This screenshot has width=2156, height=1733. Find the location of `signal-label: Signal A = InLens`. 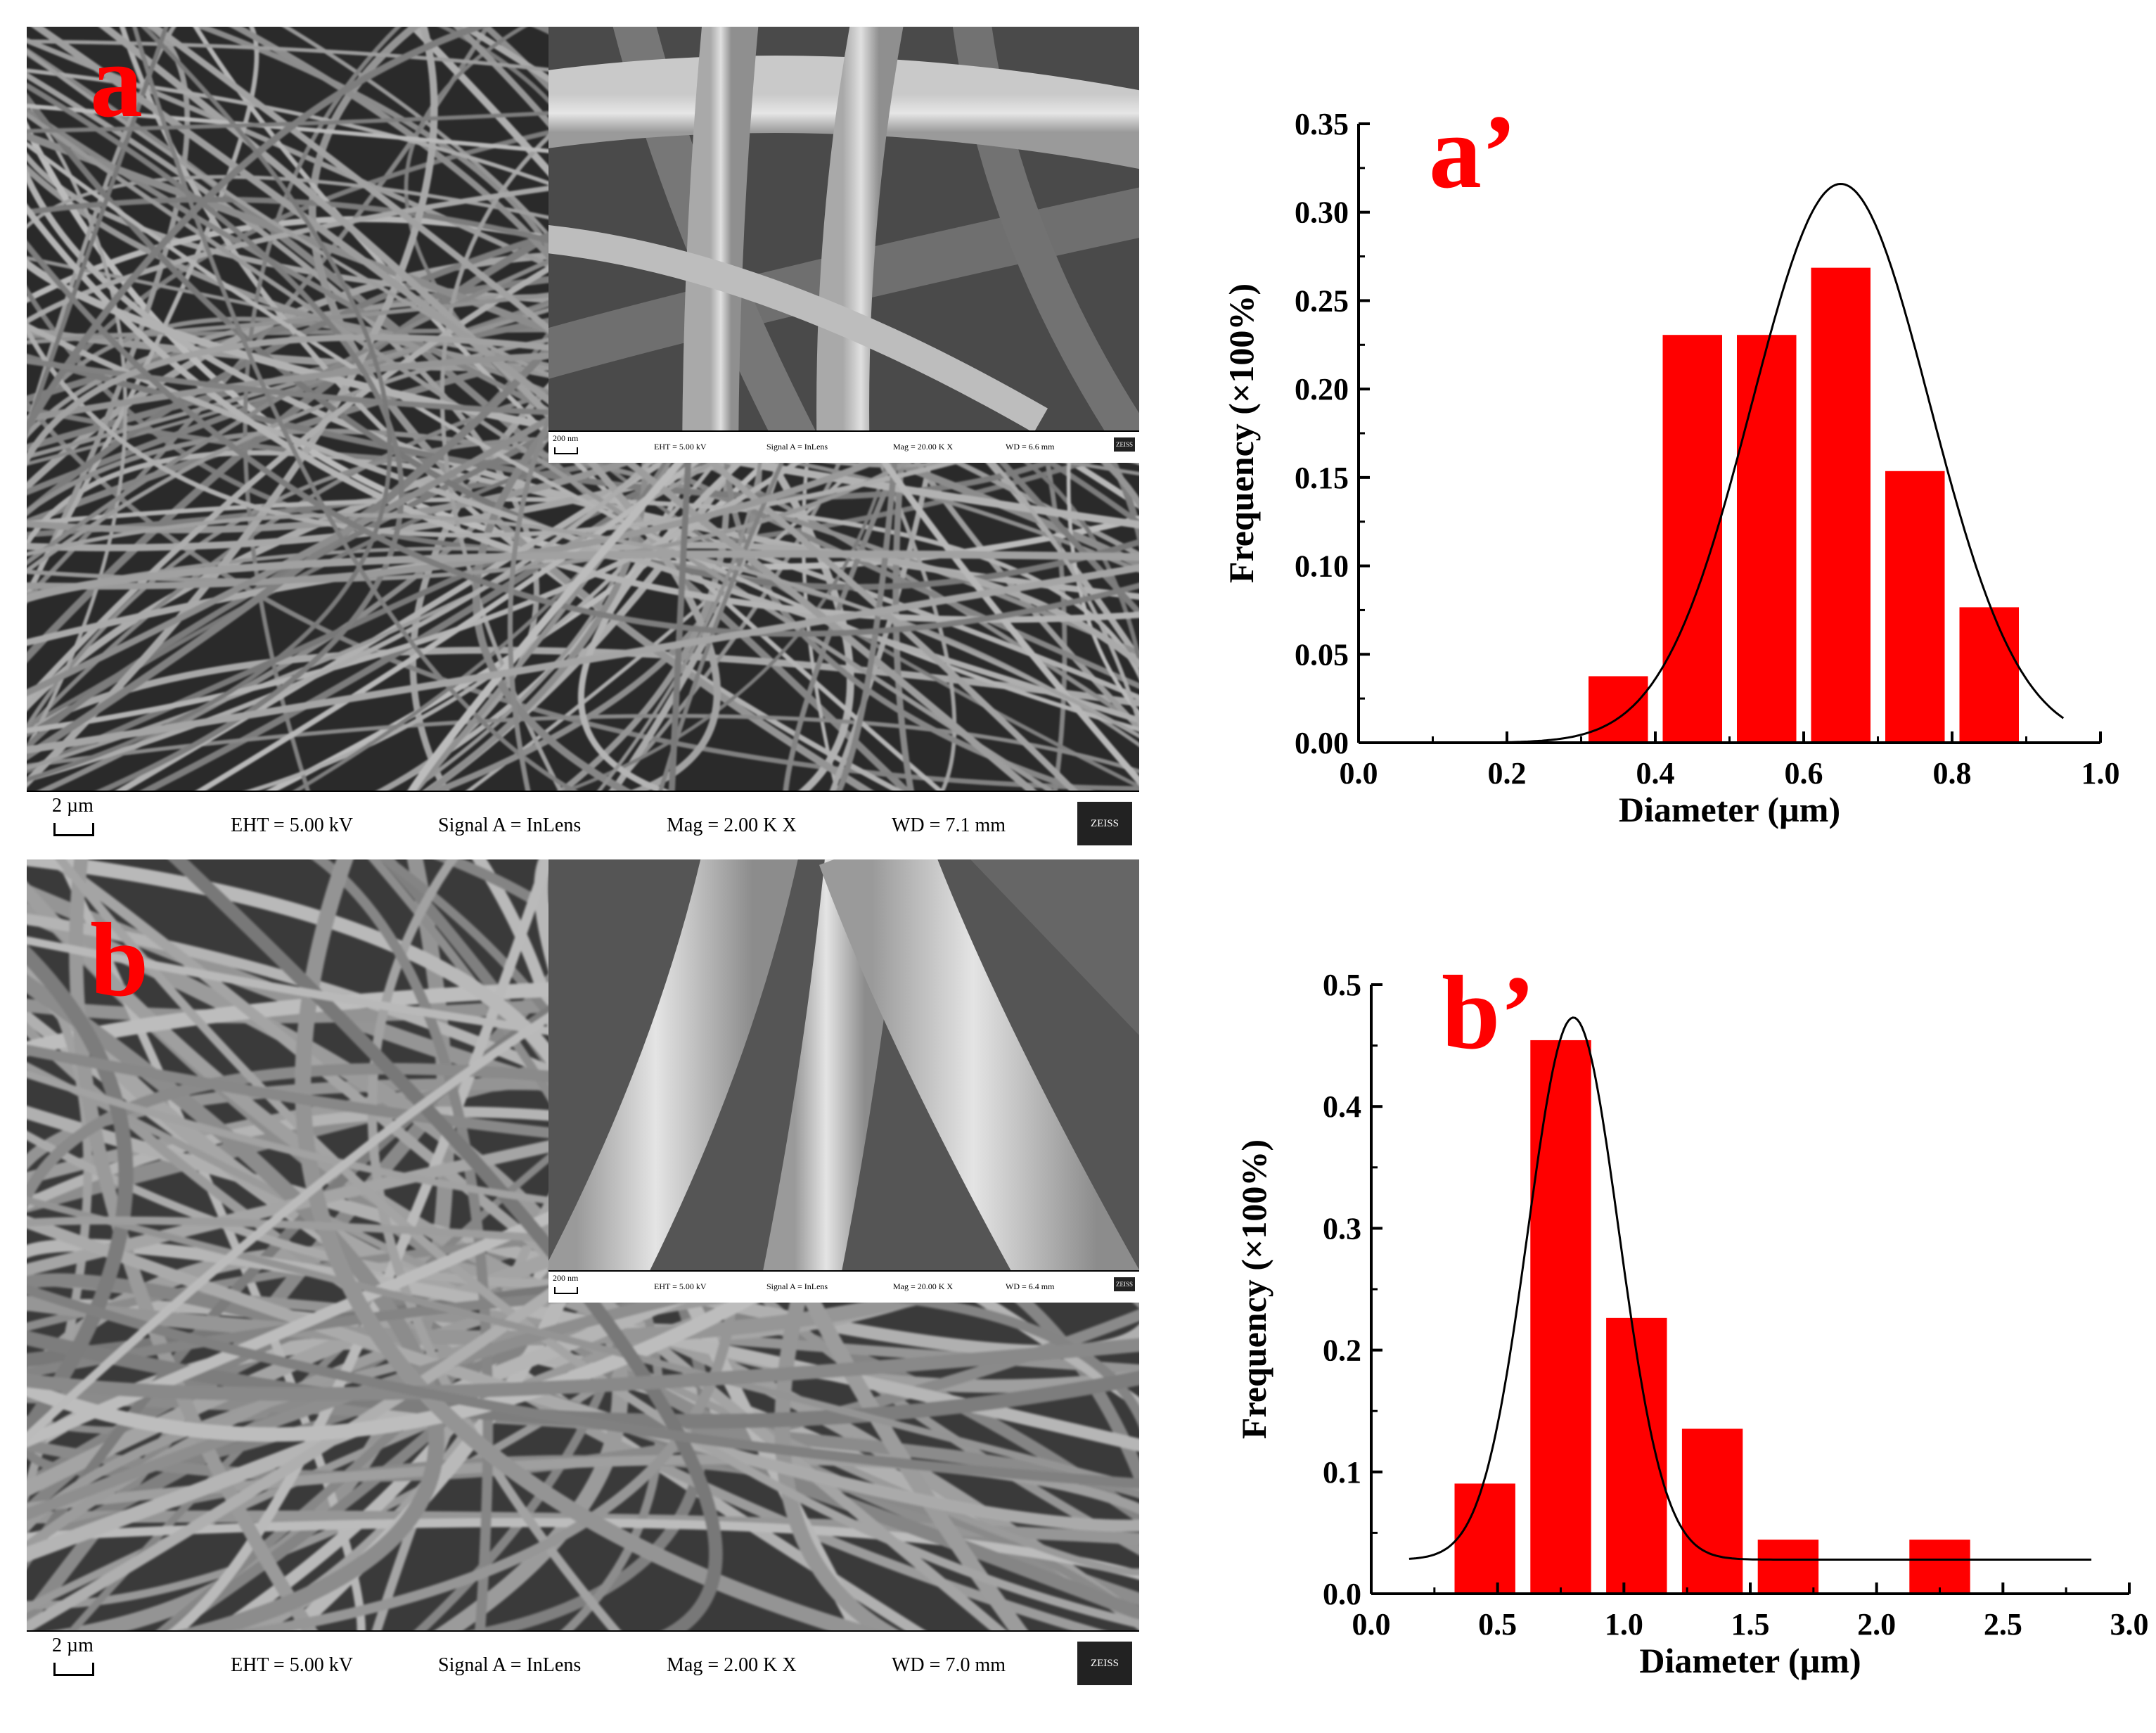

signal-label: Signal A = InLens is located at coordinates (510, 825).